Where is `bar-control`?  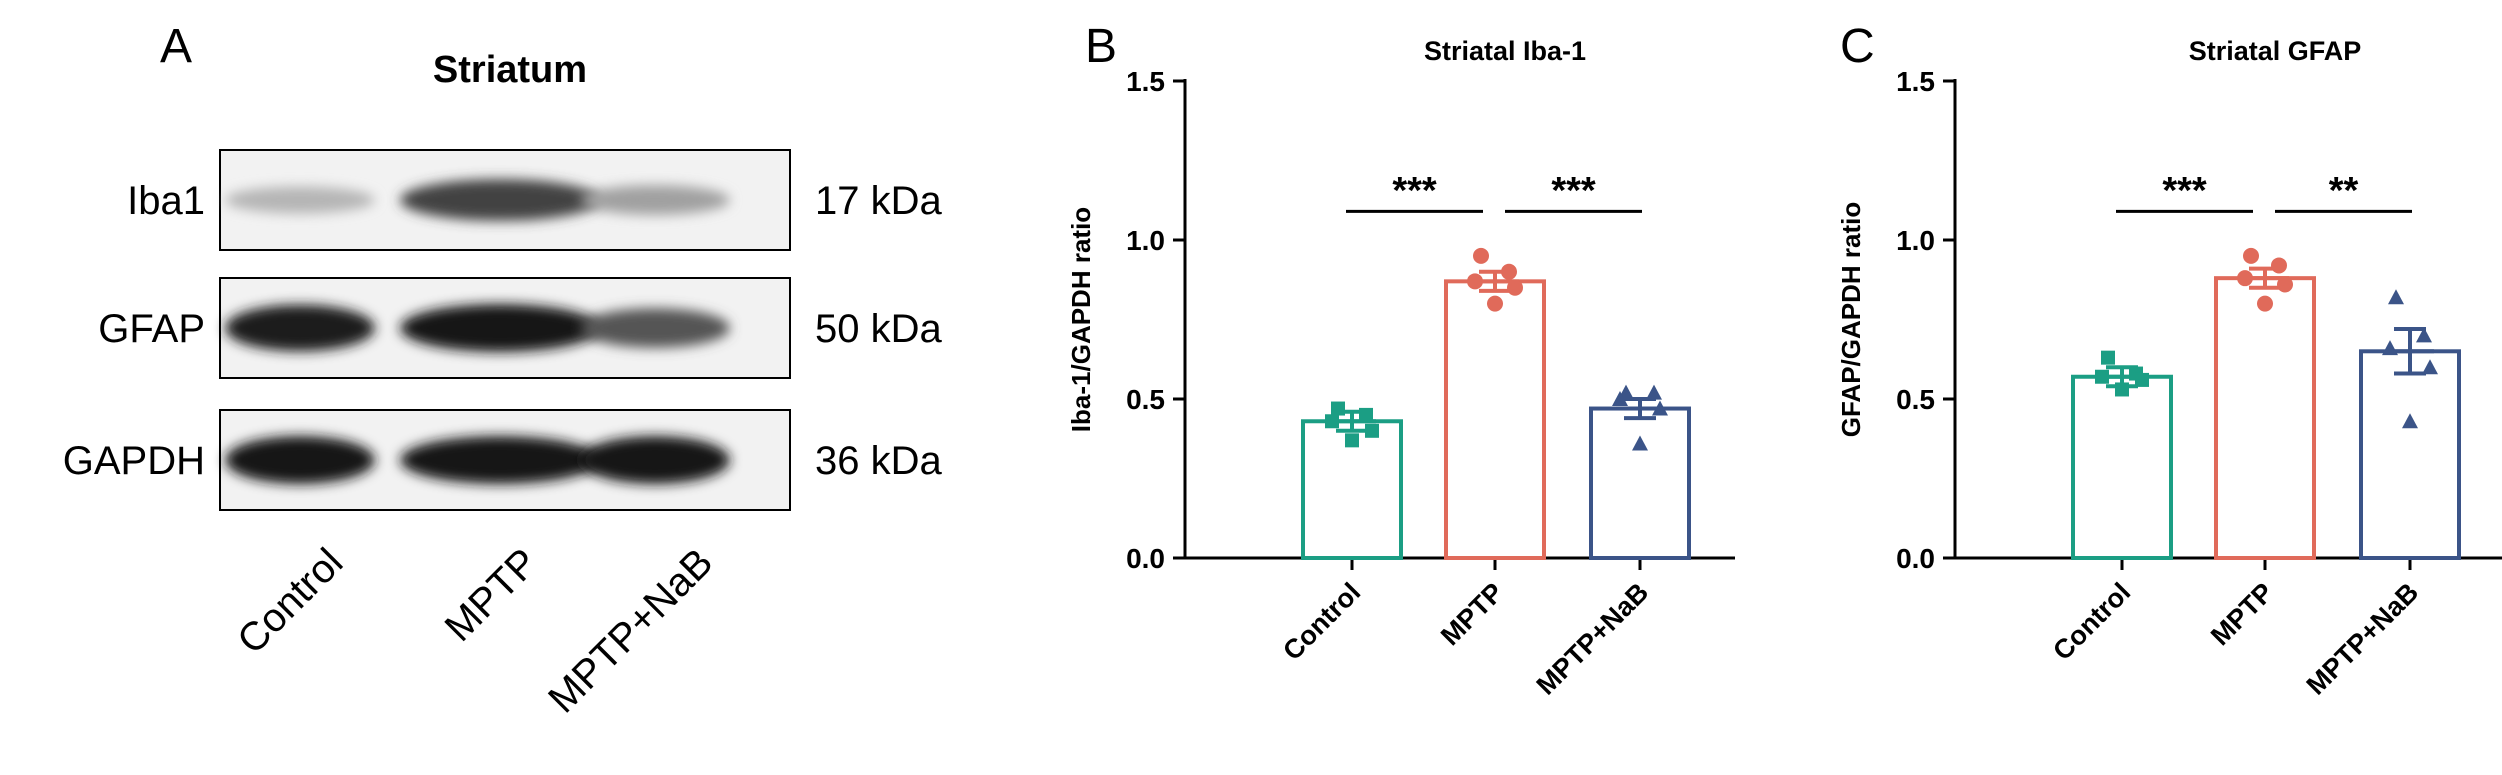
bar-control is located at coordinates (2122, 467).